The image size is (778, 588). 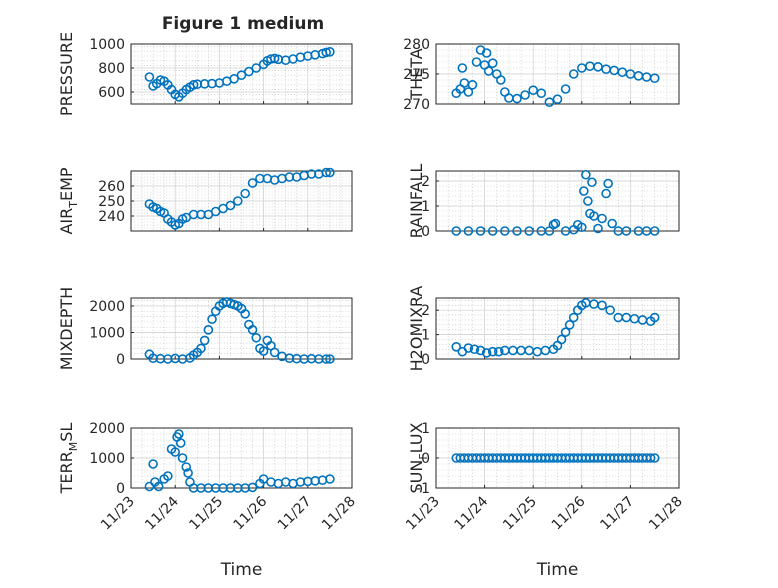 I want to click on x-tick-label: 11/27, so click(x=617, y=514).